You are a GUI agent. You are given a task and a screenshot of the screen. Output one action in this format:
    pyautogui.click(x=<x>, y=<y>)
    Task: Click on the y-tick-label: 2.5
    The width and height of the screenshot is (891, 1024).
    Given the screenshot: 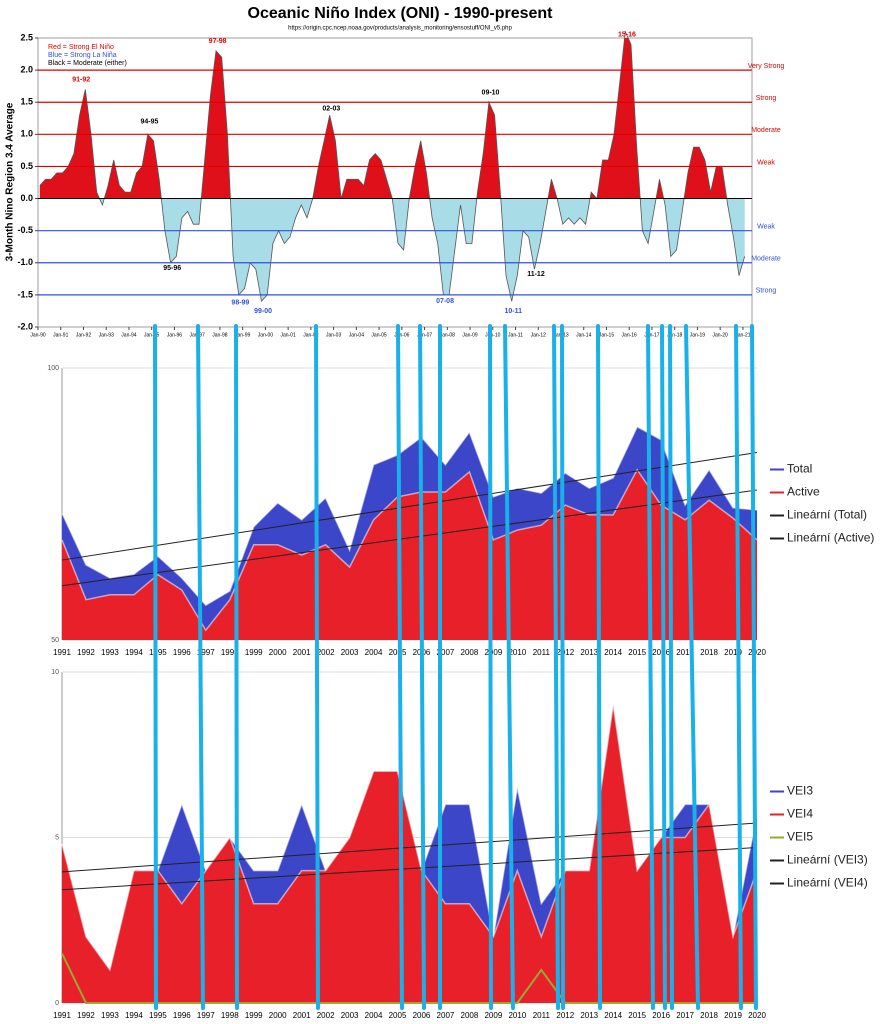 What is the action you would take?
    pyautogui.click(x=26, y=37)
    